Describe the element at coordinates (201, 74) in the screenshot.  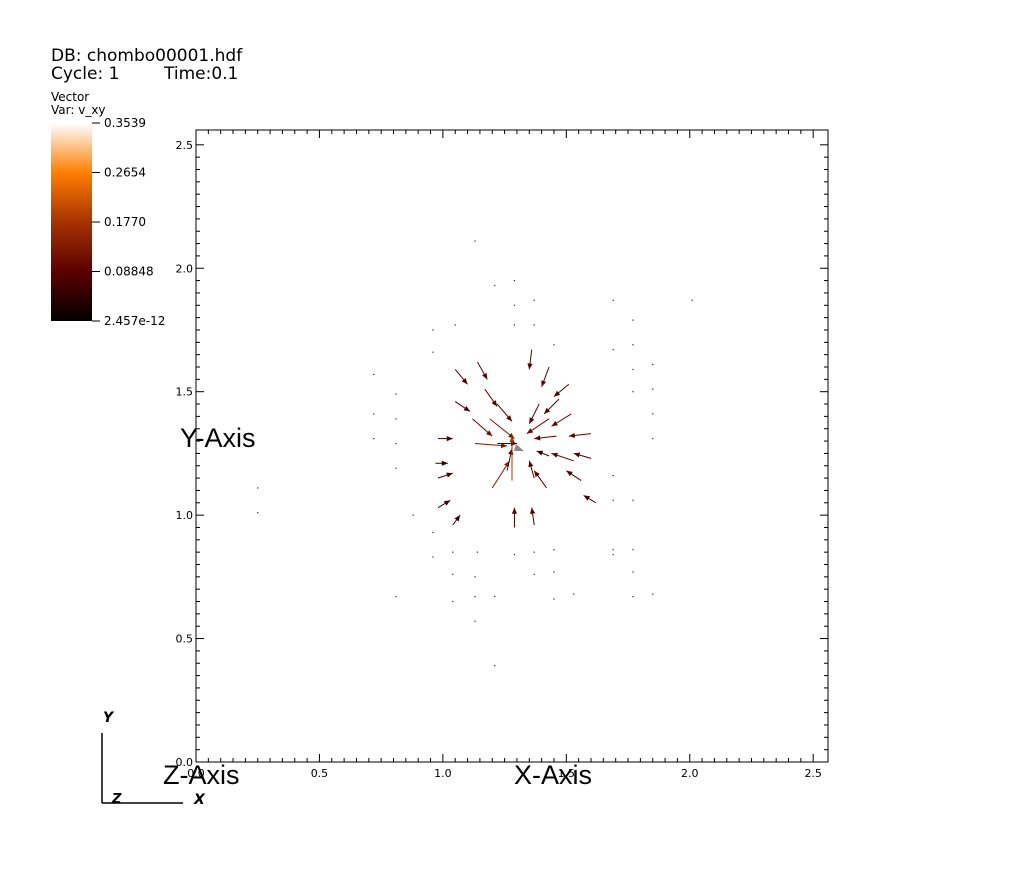
I see `time-value: Time:0.1` at that location.